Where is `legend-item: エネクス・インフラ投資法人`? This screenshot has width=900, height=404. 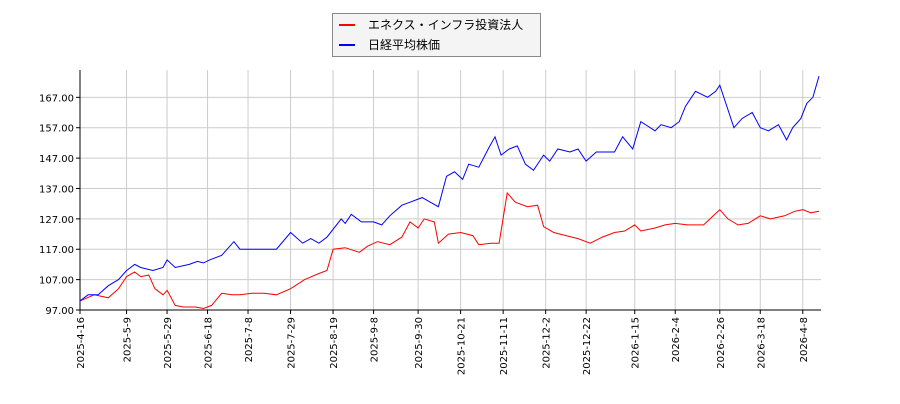
legend-item: エネクス・インフラ投資法人 is located at coordinates (436, 24).